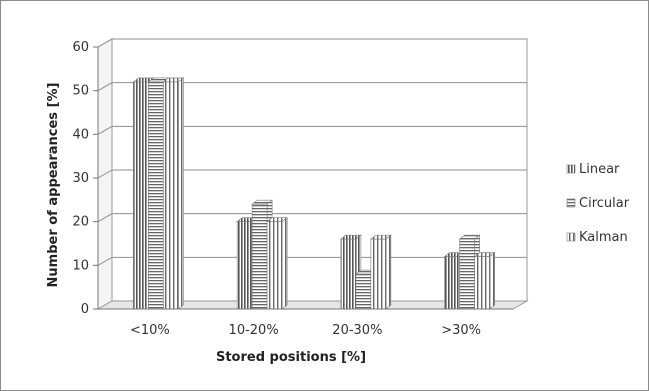 Image resolution: width=649 pixels, height=391 pixels. What do you see at coordinates (150, 330) in the screenshot?
I see `x-tick-label: <10%` at bounding box center [150, 330].